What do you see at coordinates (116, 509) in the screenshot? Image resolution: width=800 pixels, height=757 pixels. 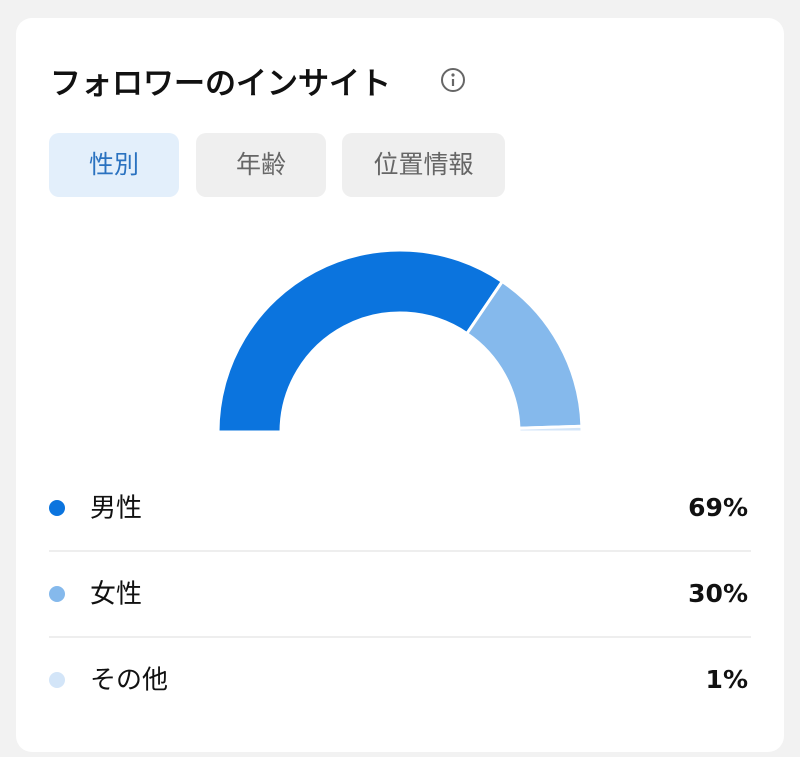 I see `legend-label: 男性` at bounding box center [116, 509].